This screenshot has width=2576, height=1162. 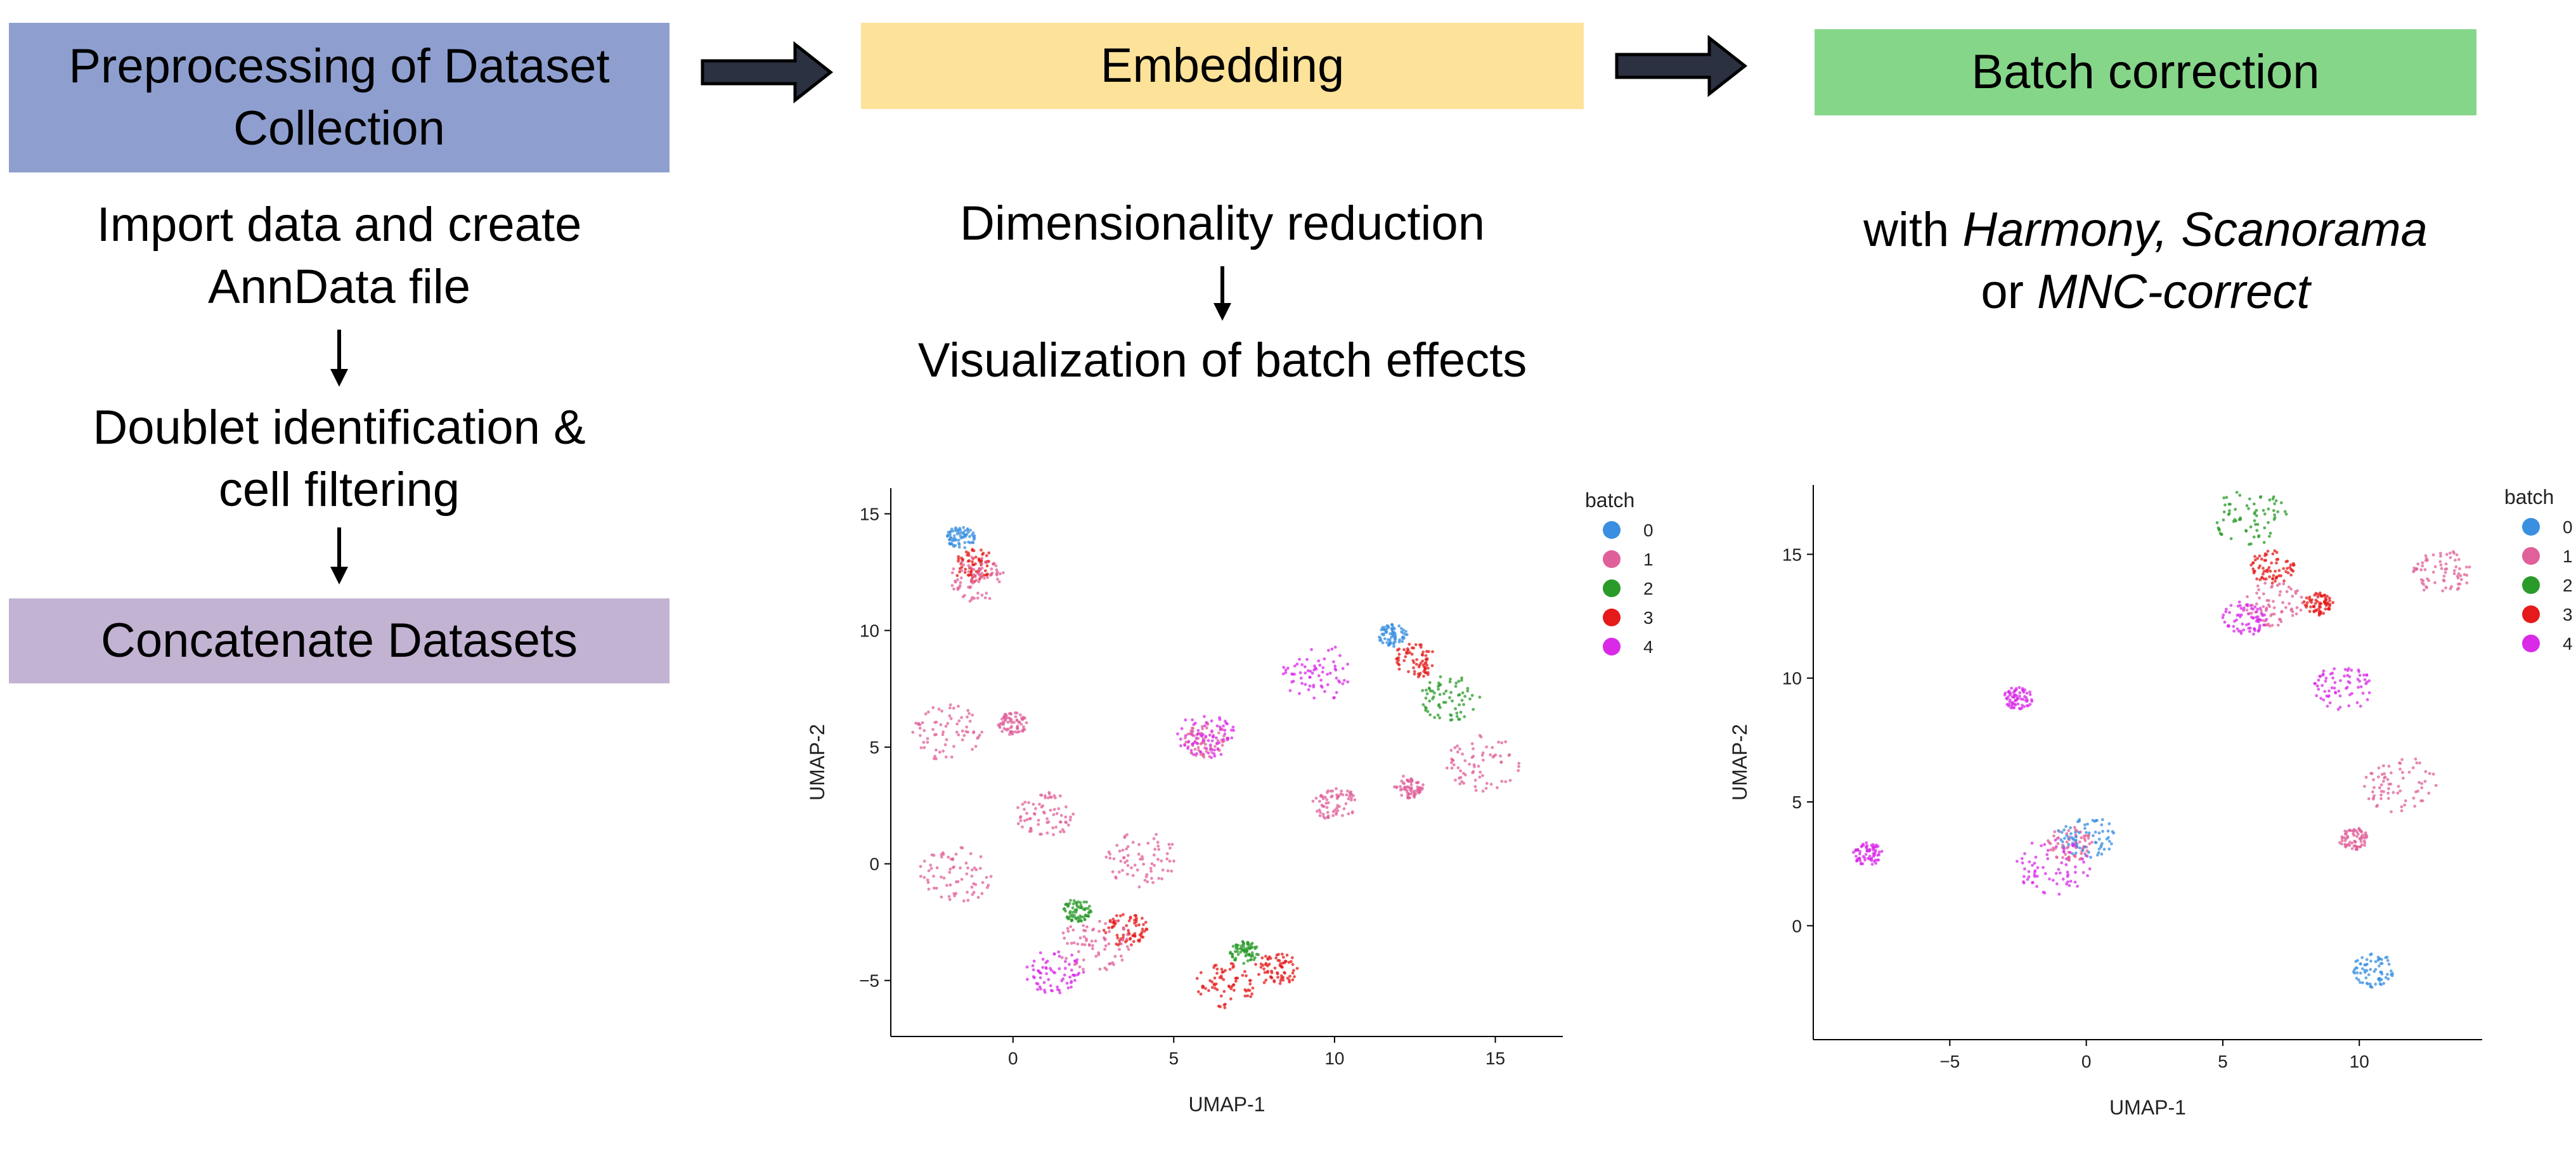 What do you see at coordinates (2568, 527) in the screenshot?
I see `legend-label-batch-0: 0` at bounding box center [2568, 527].